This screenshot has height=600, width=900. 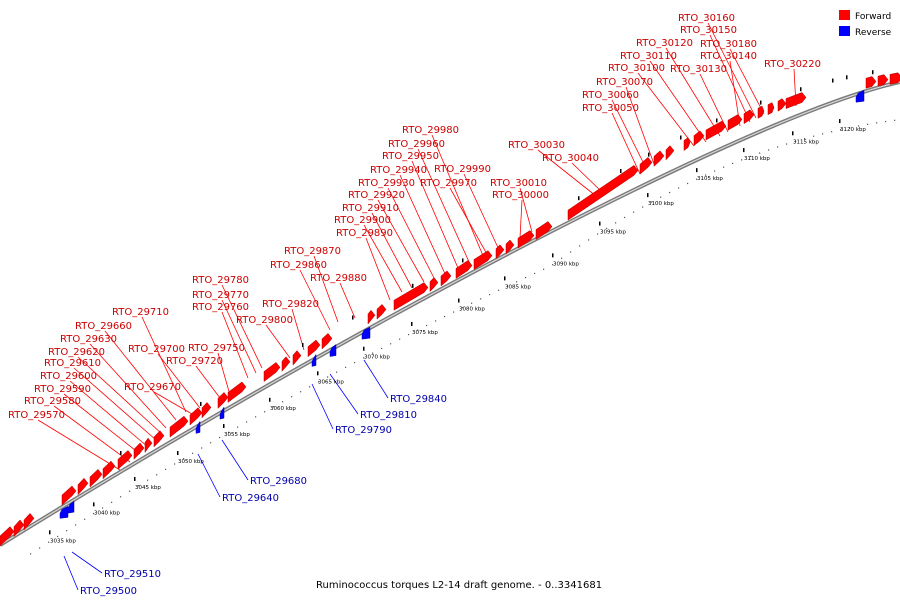 I want to click on forward-gene-label: RTO_29930, so click(x=386, y=183).